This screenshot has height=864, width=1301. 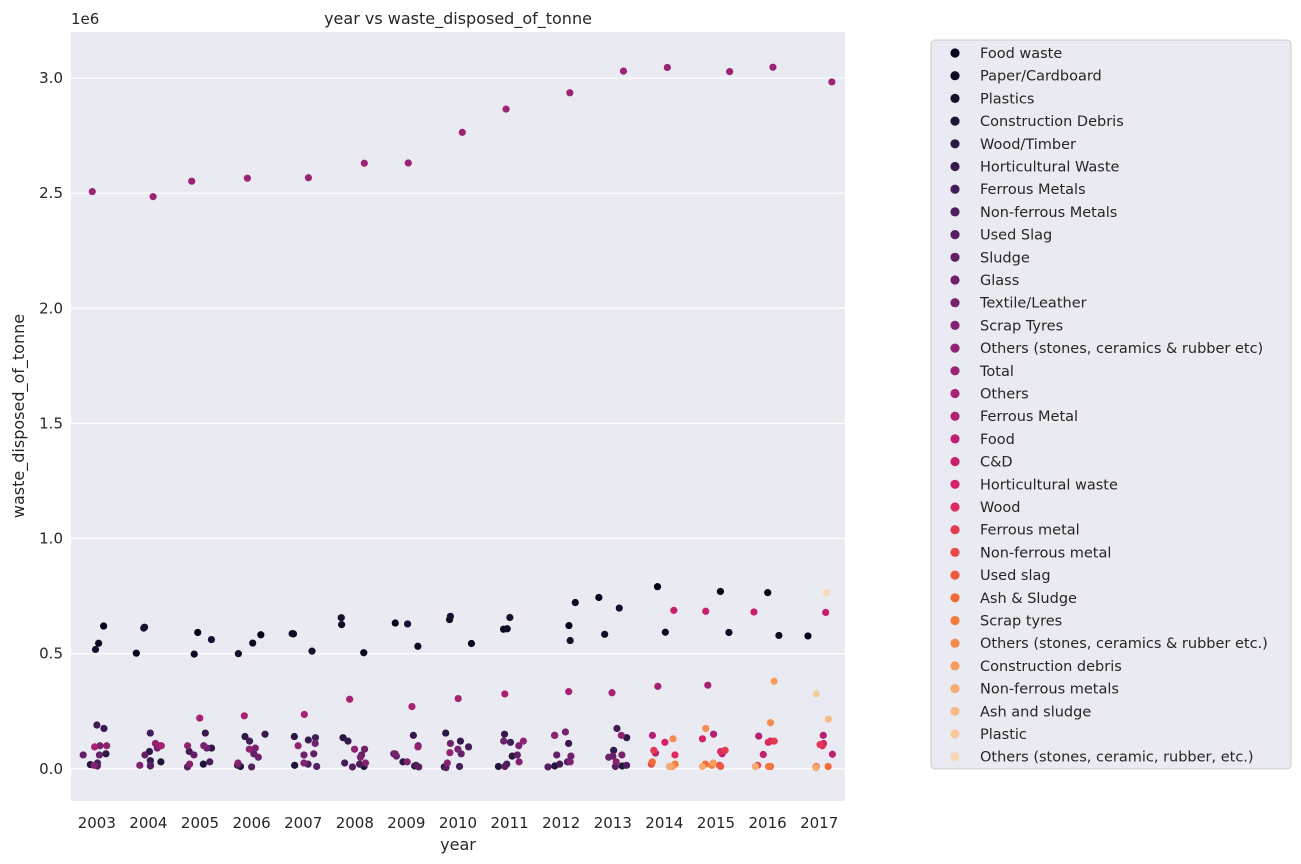 I want to click on legend-label: Scrap tyres, so click(x=1021, y=622).